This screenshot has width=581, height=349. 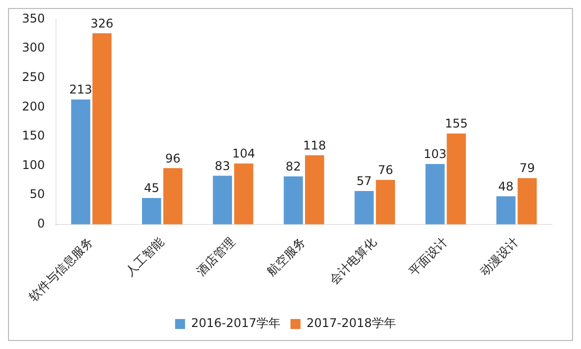 What do you see at coordinates (33, 47) in the screenshot?
I see `y-tick-label: 300` at bounding box center [33, 47].